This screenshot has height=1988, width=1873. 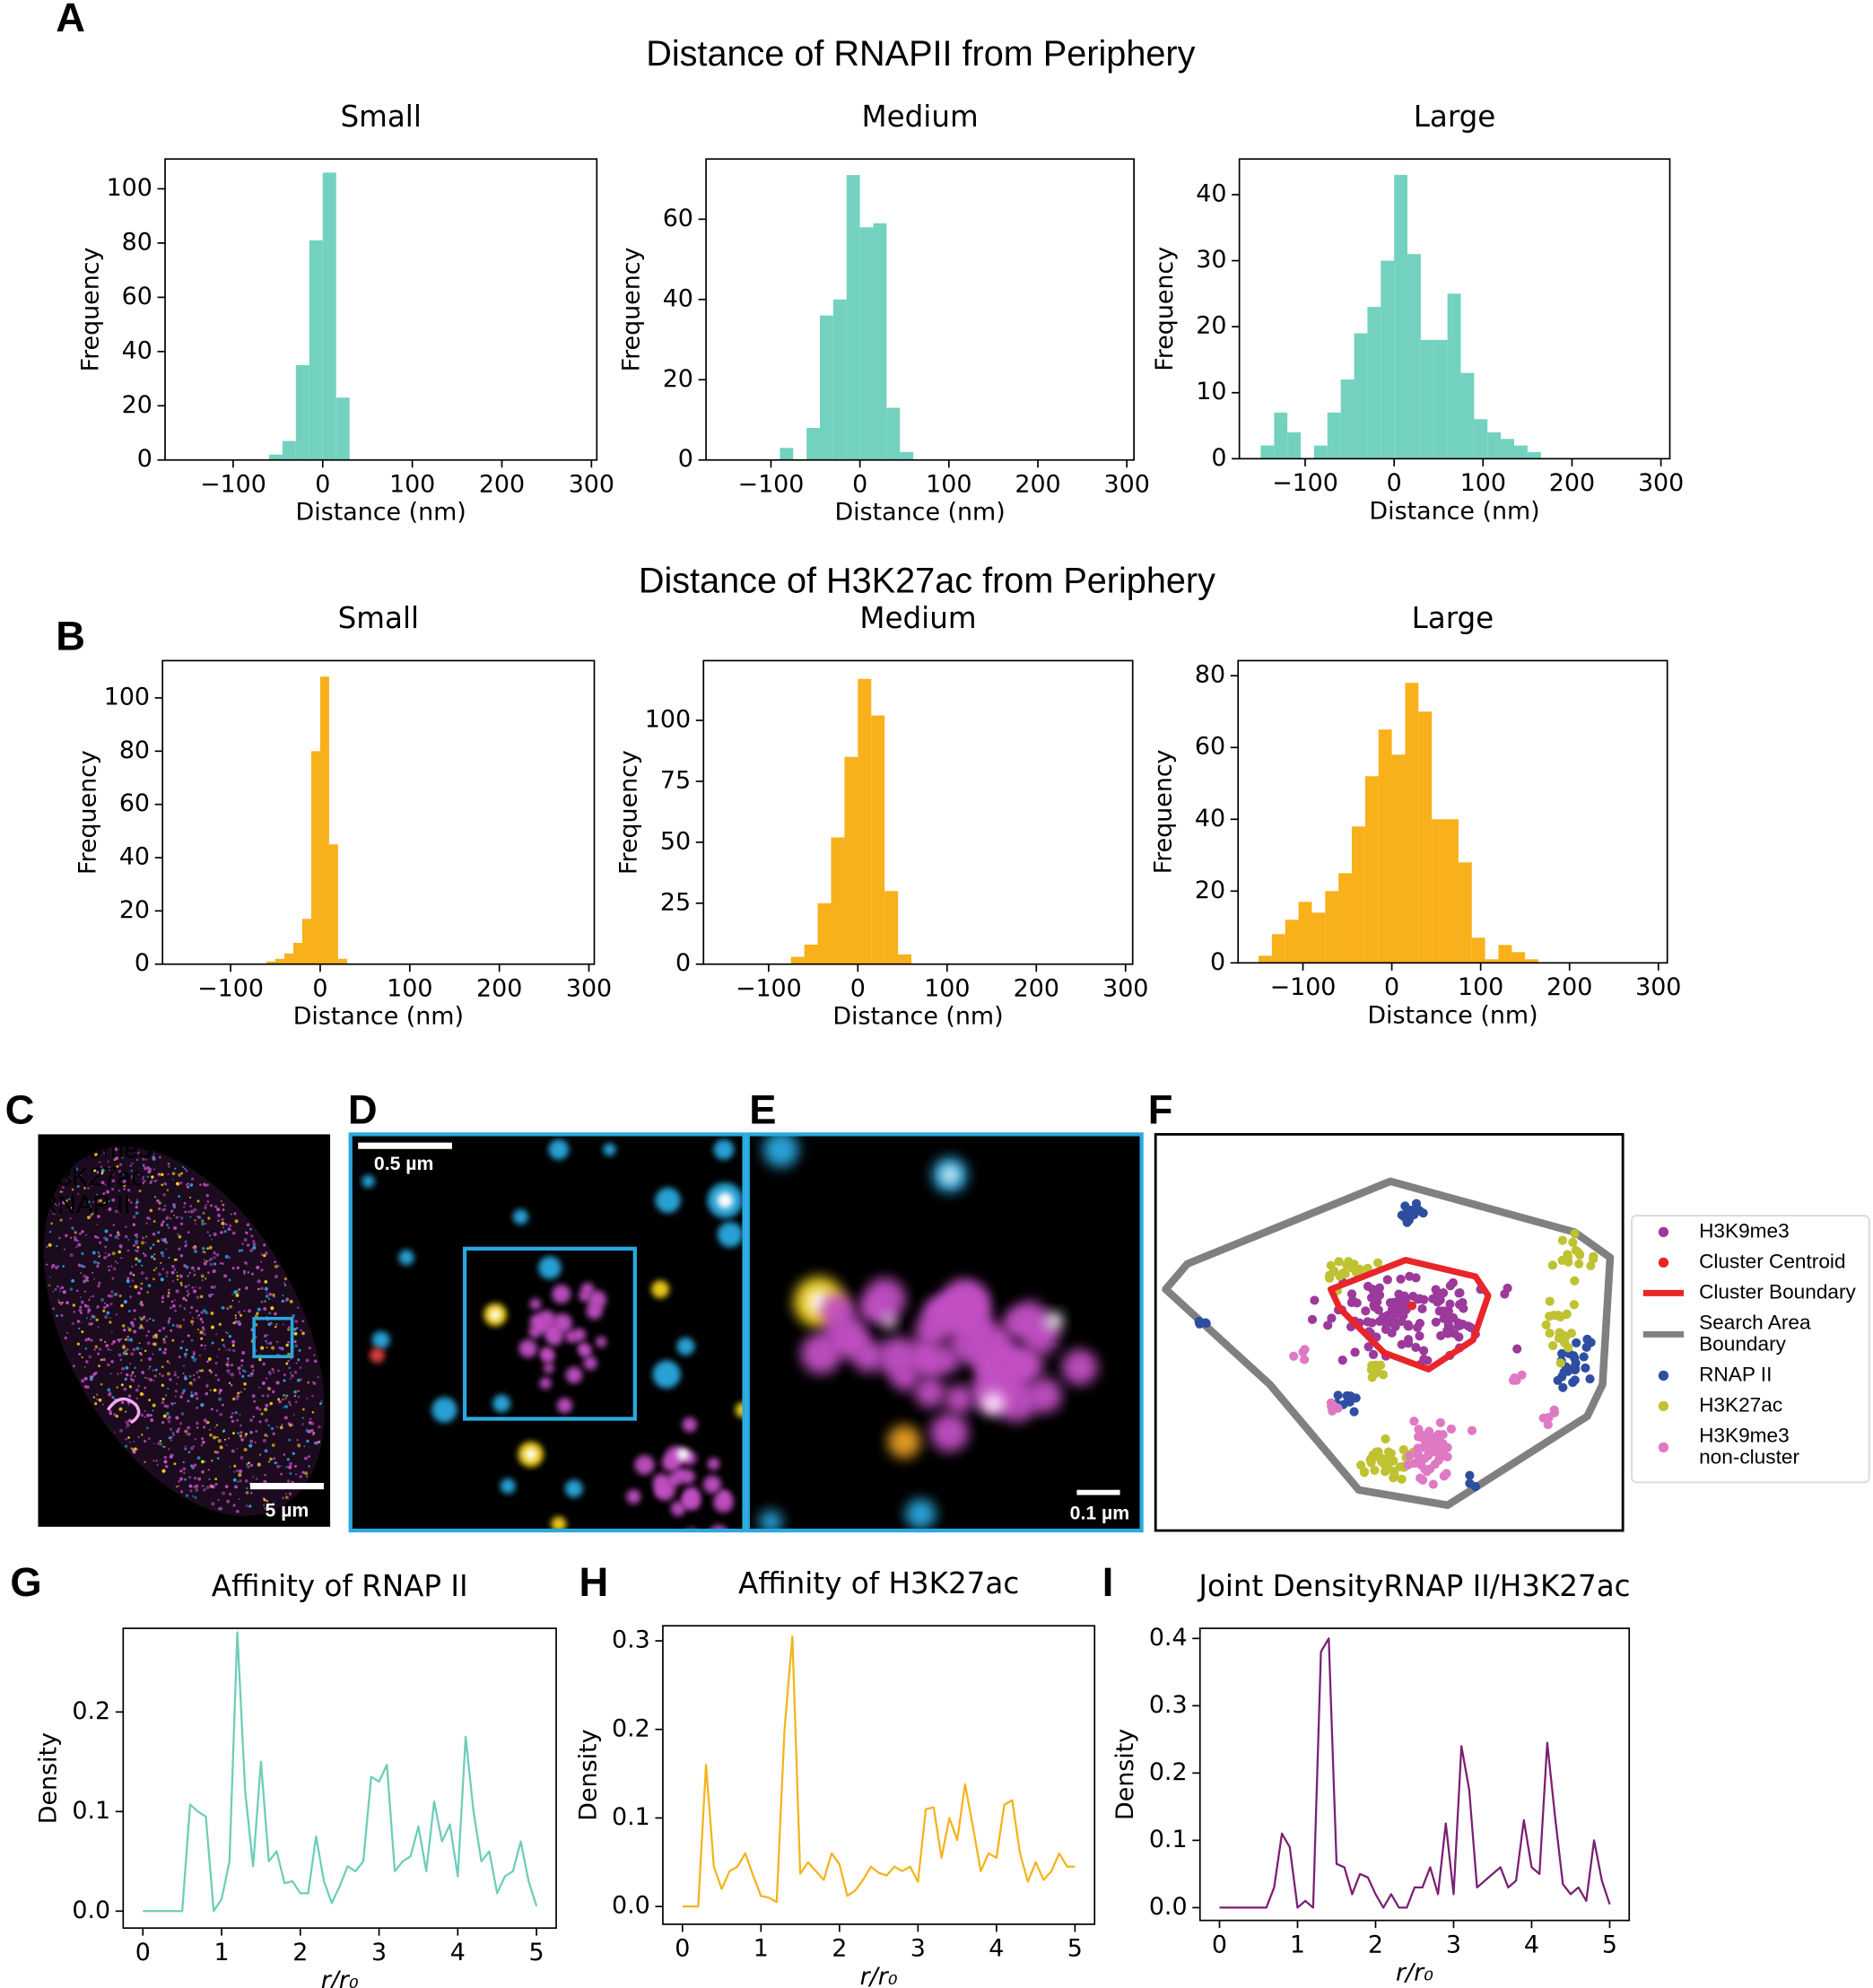 What do you see at coordinates (1572, 483) in the screenshot?
I see `x-tick-label: 200` at bounding box center [1572, 483].